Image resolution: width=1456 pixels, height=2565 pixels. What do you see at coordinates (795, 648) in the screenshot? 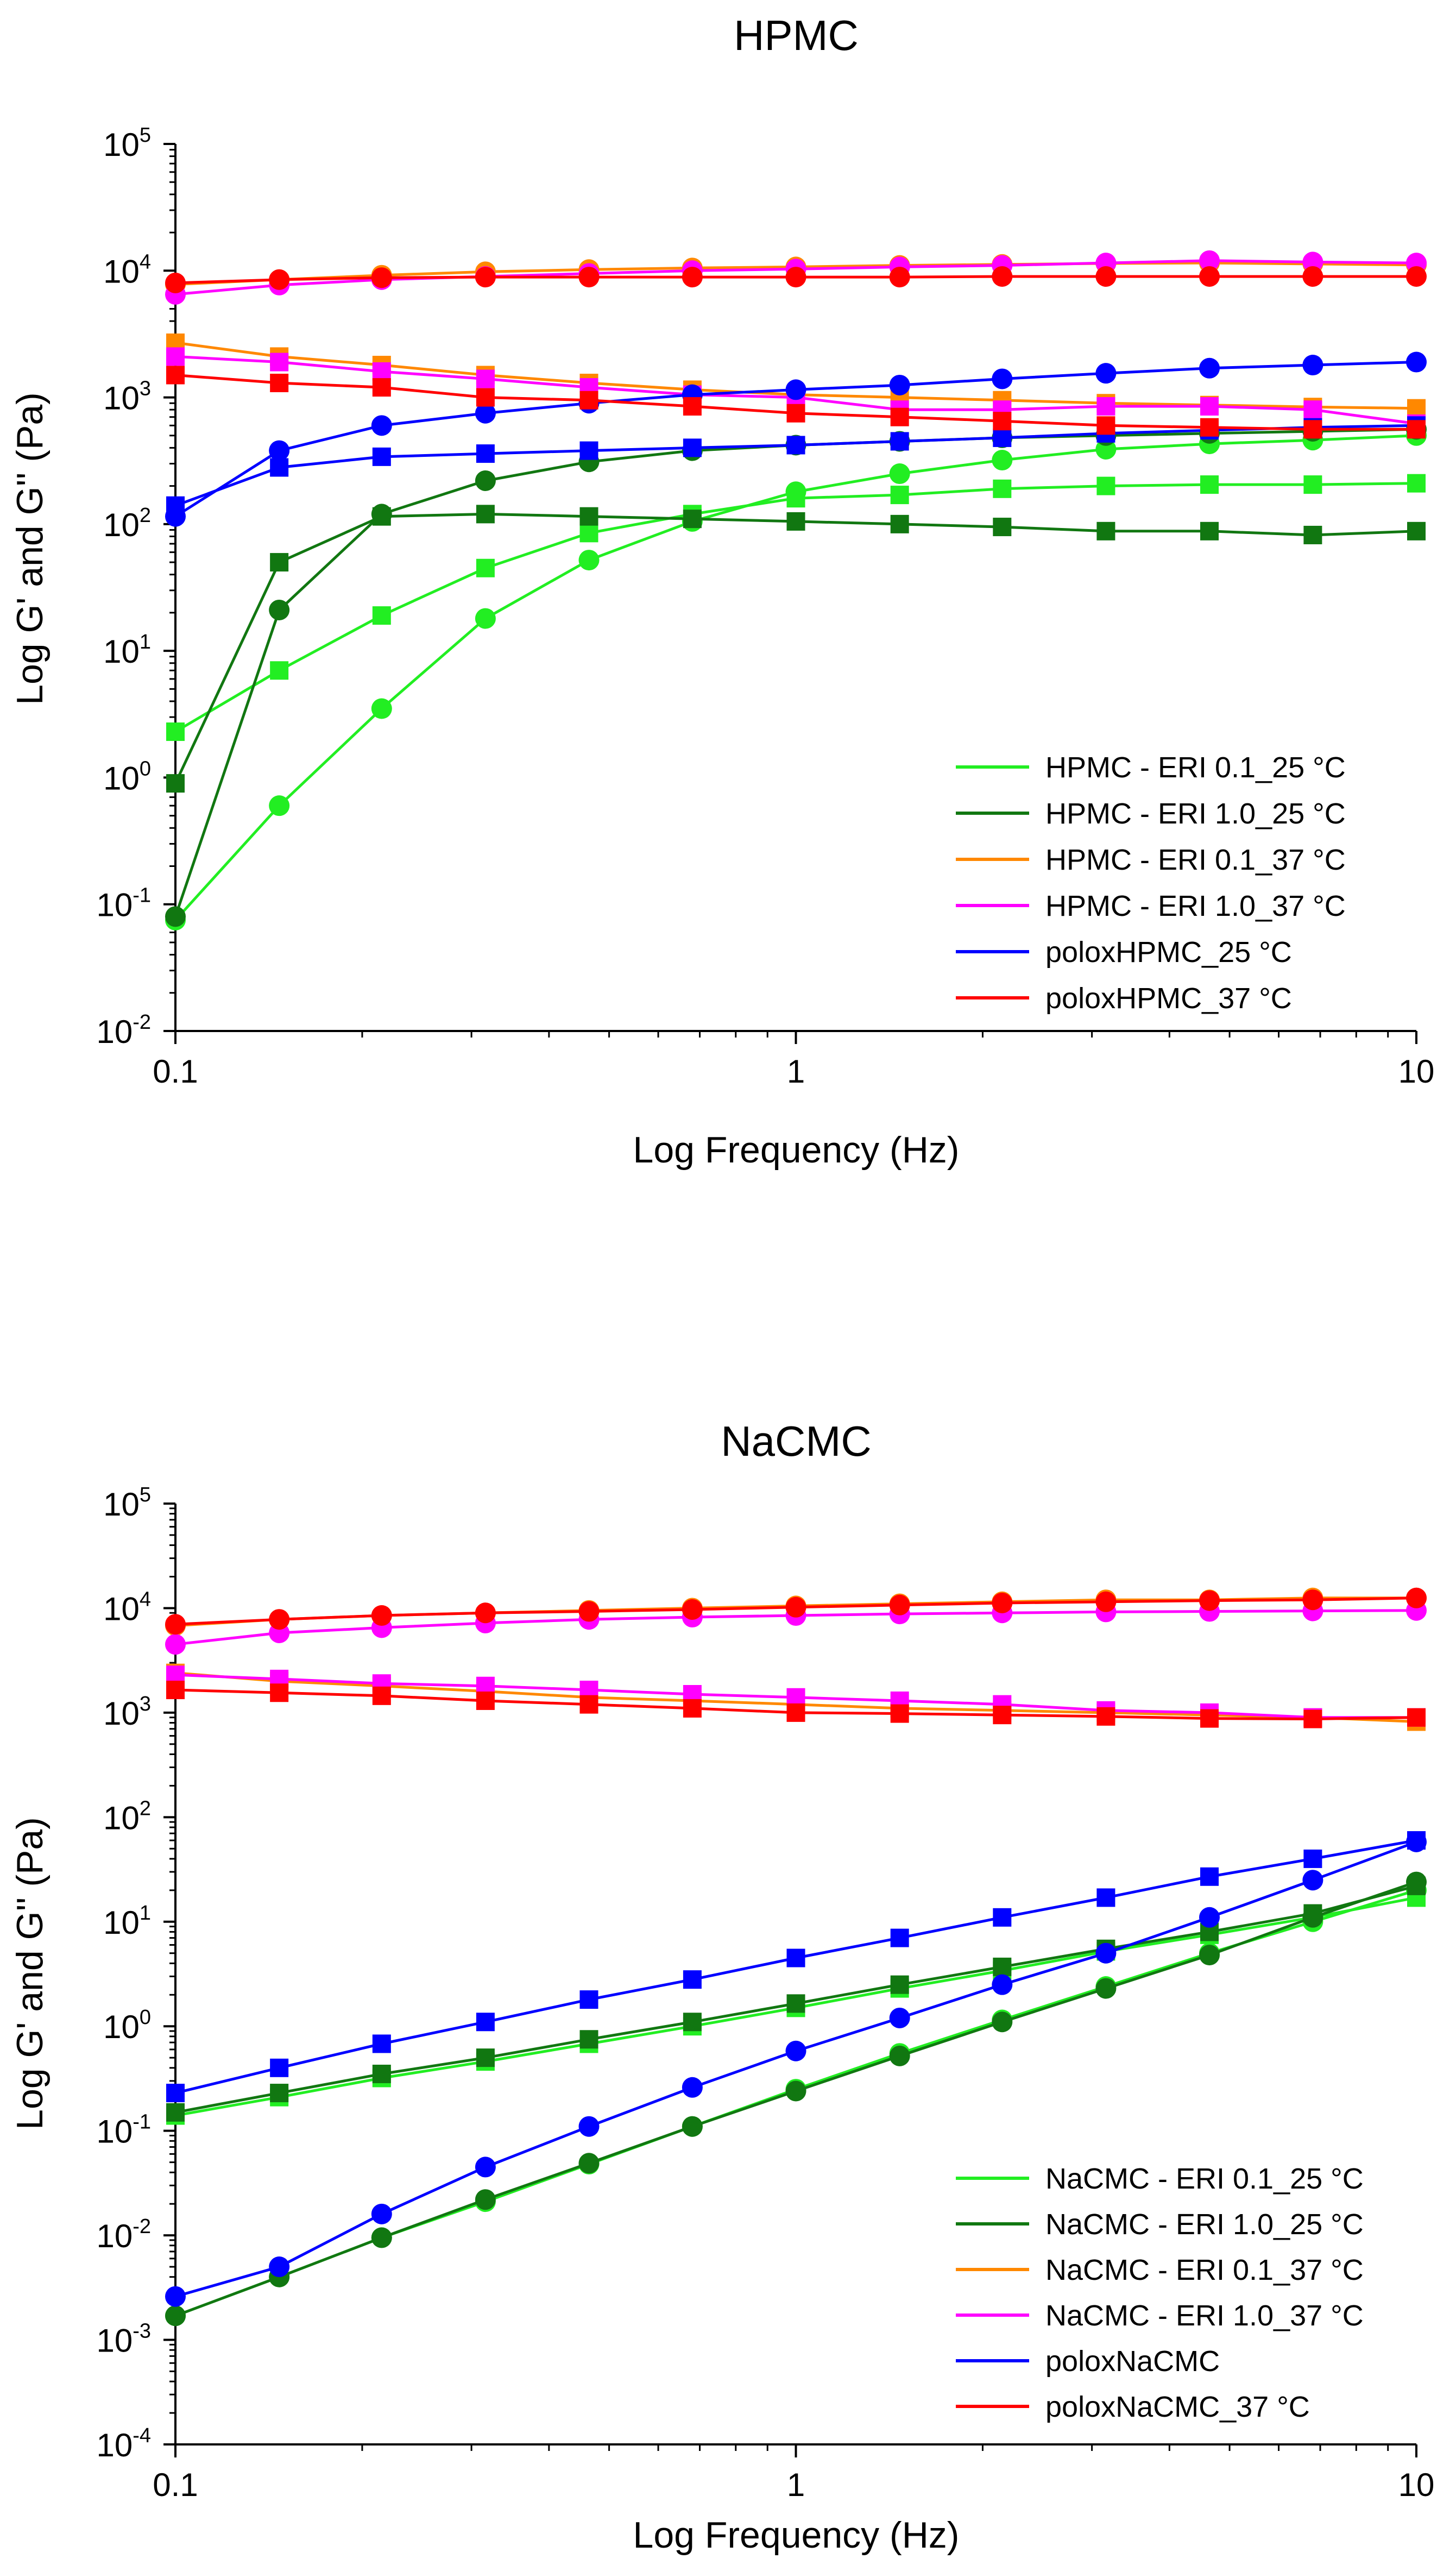
I see `series-line` at bounding box center [795, 648].